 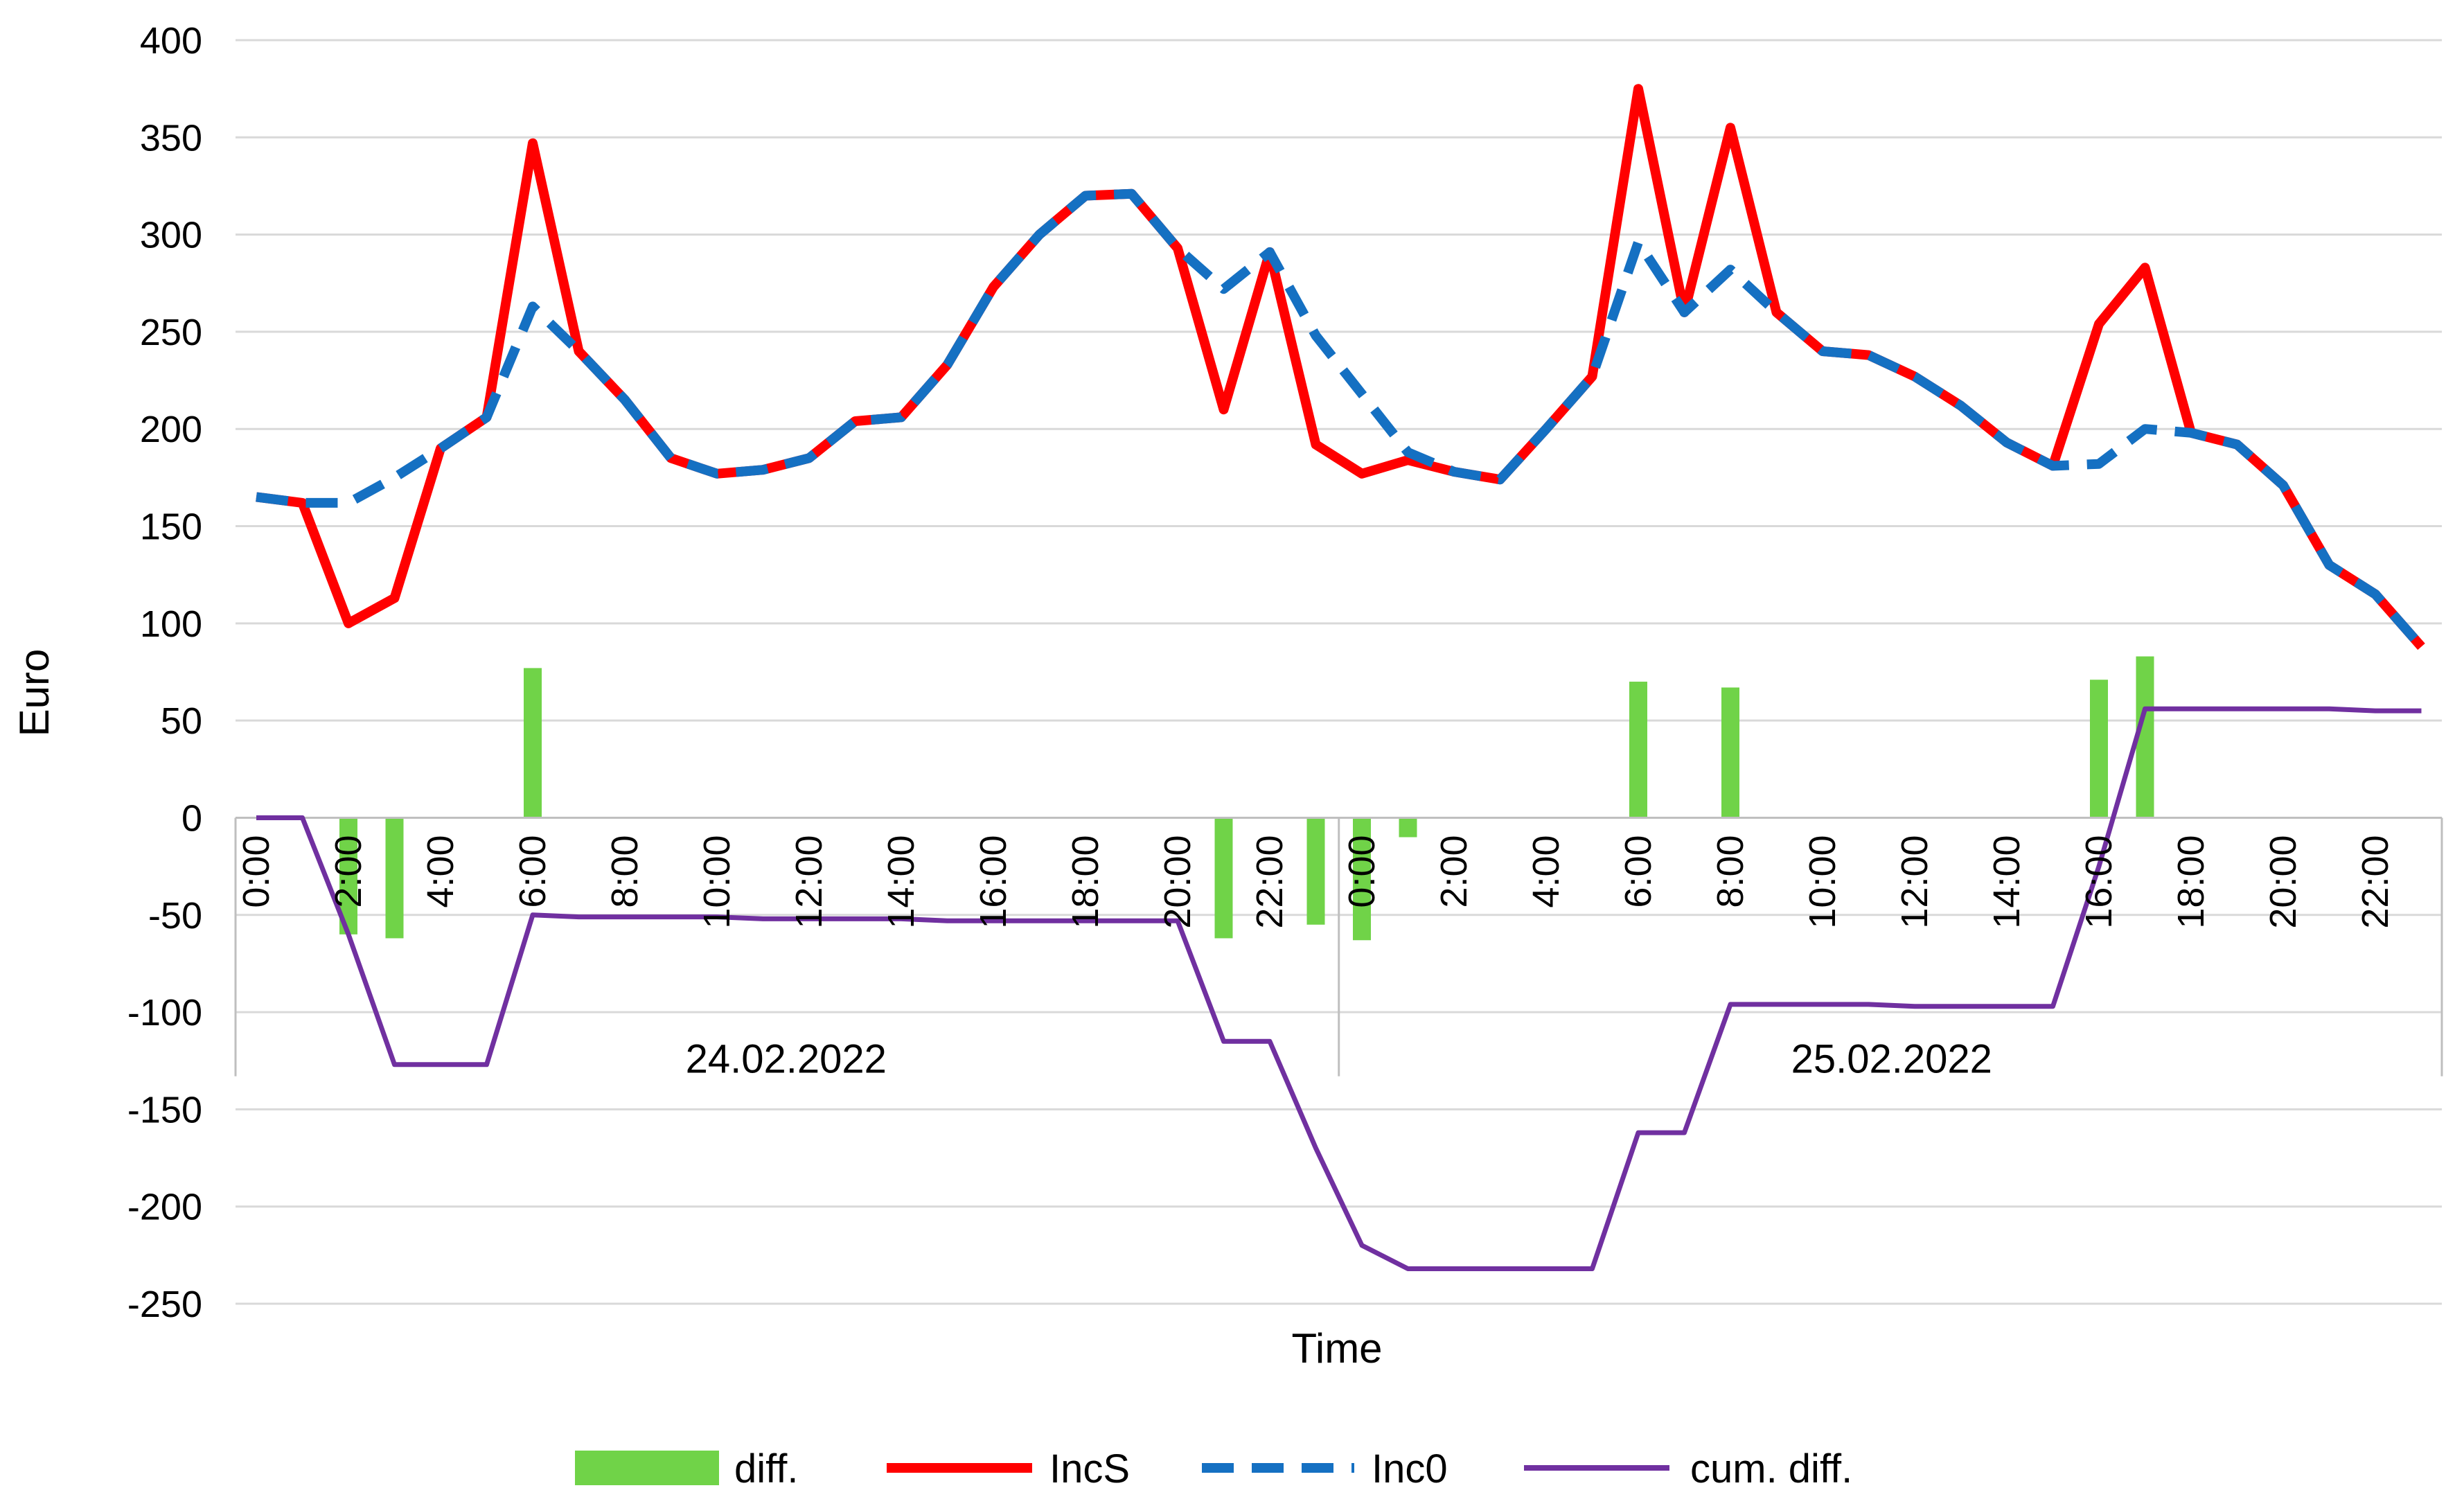 I want to click on legend-label-inc0: Inc0, so click(x=1410, y=1468).